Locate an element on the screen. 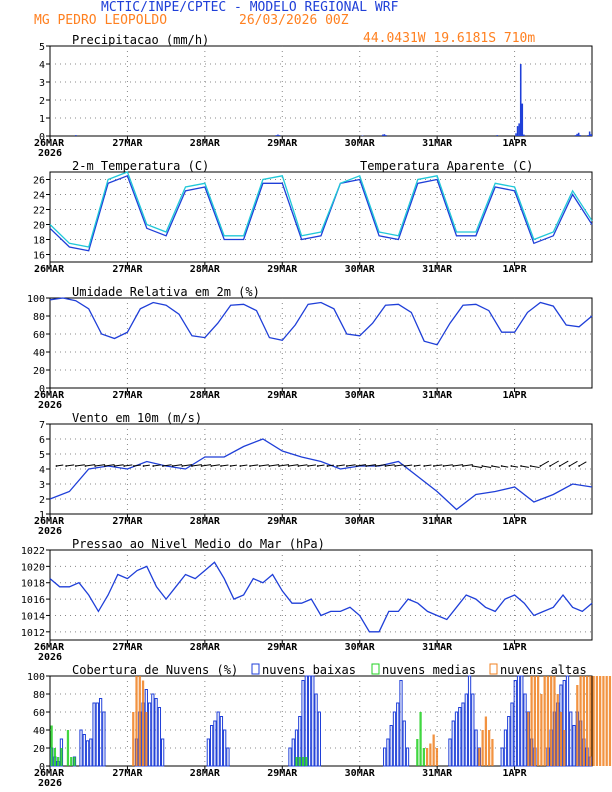 The height and width of the screenshot is (792, 612). precip-year-label: 2026 is located at coordinates (50, 153).